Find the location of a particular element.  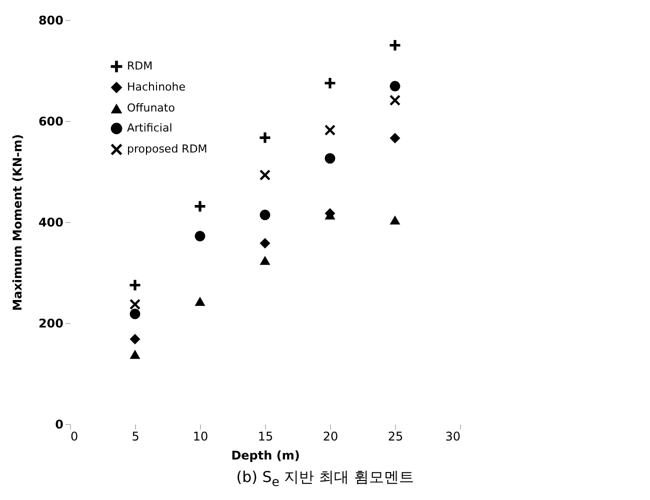

y-tick-label: 800 is located at coordinates (51, 21).